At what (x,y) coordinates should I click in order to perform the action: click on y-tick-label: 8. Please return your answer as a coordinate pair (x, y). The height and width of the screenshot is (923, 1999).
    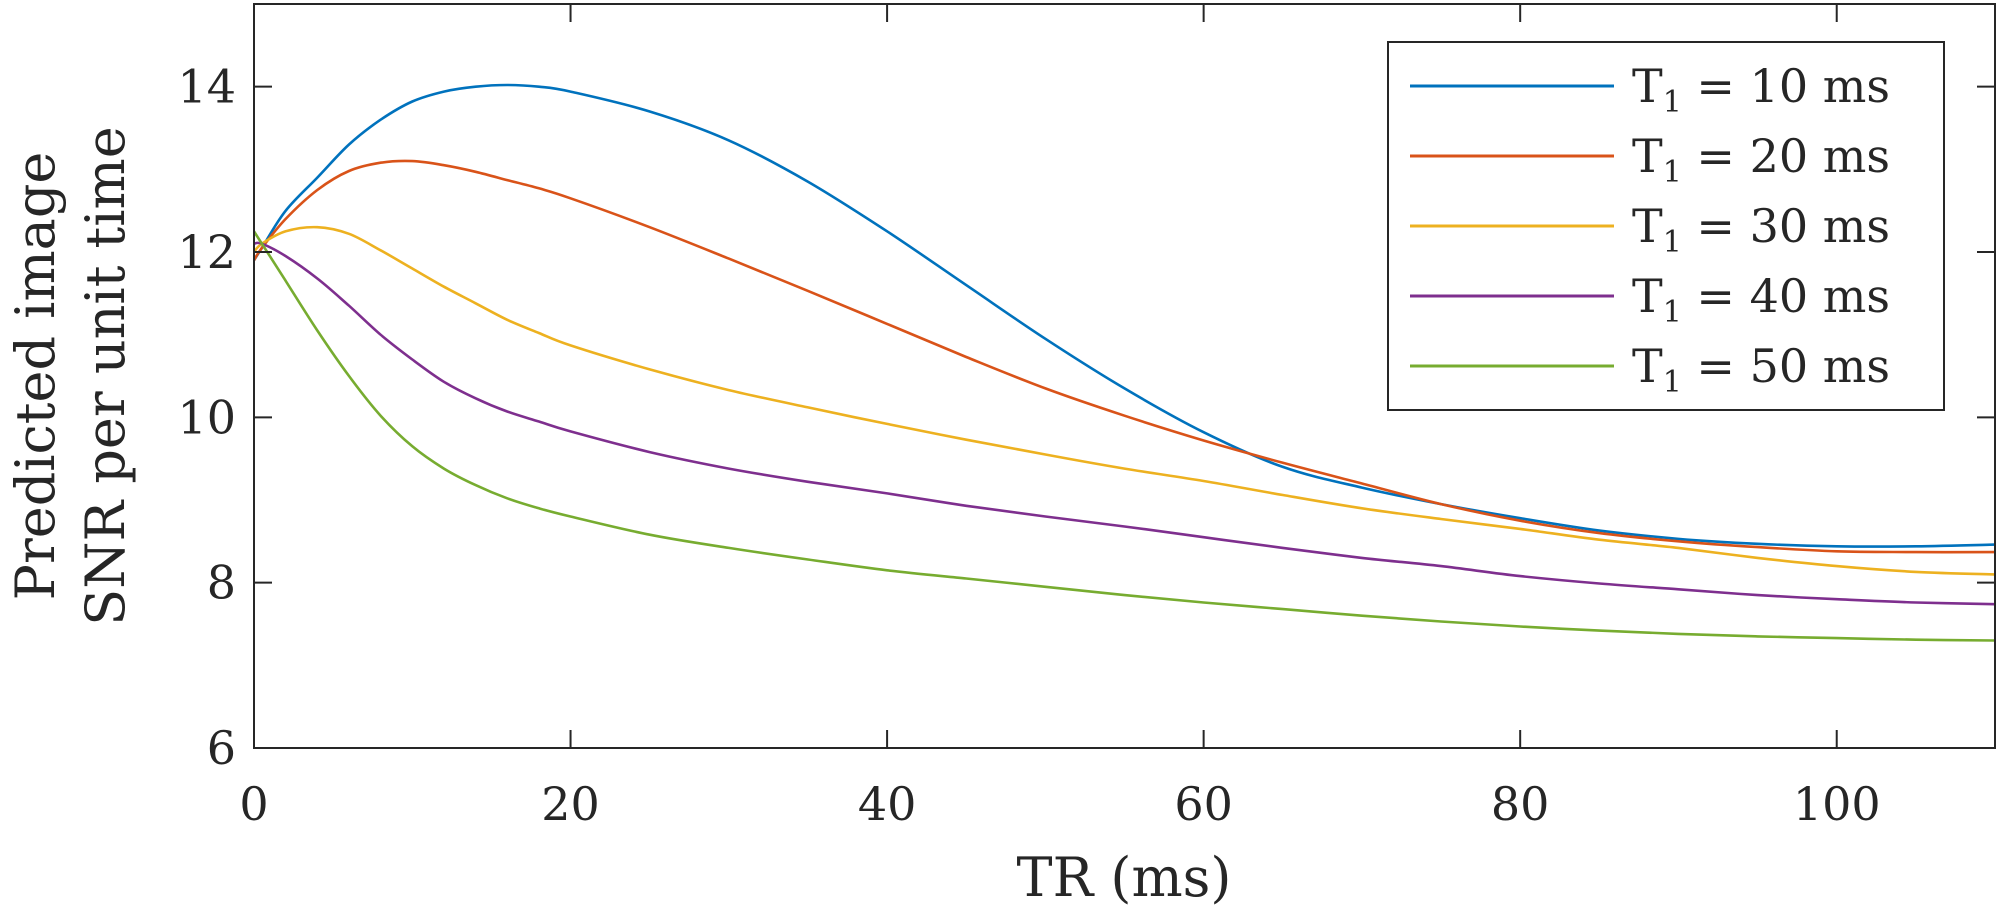
    Looking at the image, I should click on (221, 583).